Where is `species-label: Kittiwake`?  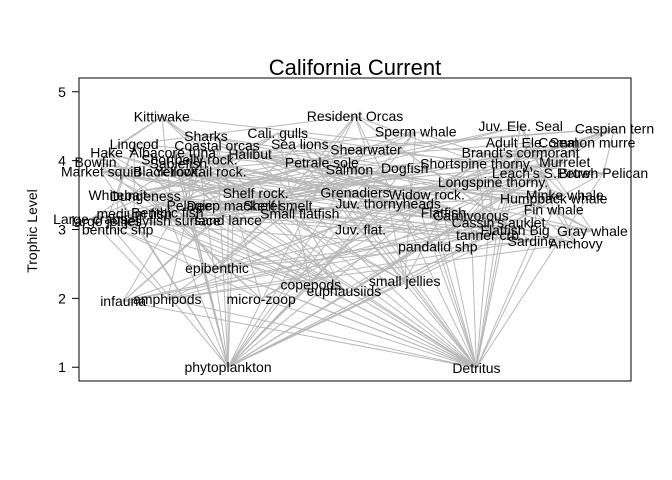 species-label: Kittiwake is located at coordinates (162, 117).